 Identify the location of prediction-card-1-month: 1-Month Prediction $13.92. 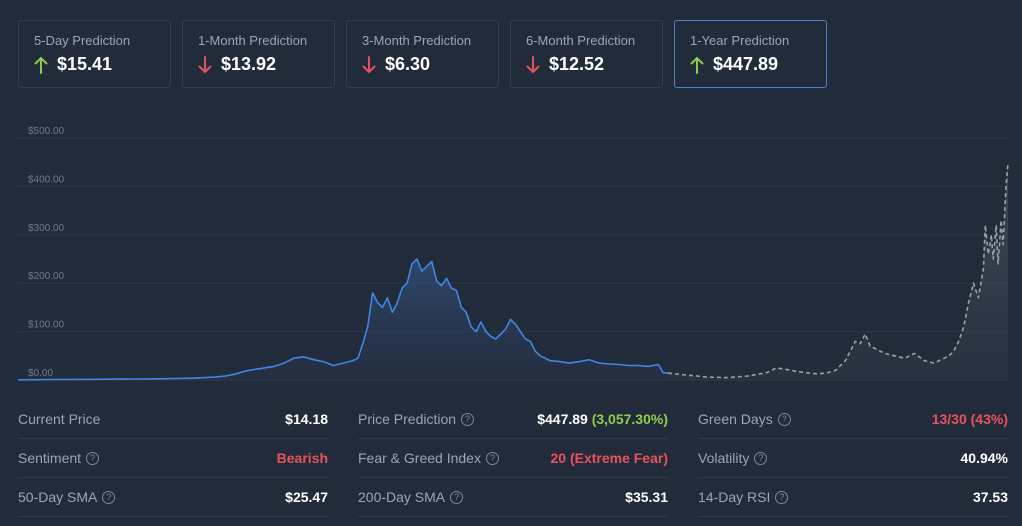
(258, 54).